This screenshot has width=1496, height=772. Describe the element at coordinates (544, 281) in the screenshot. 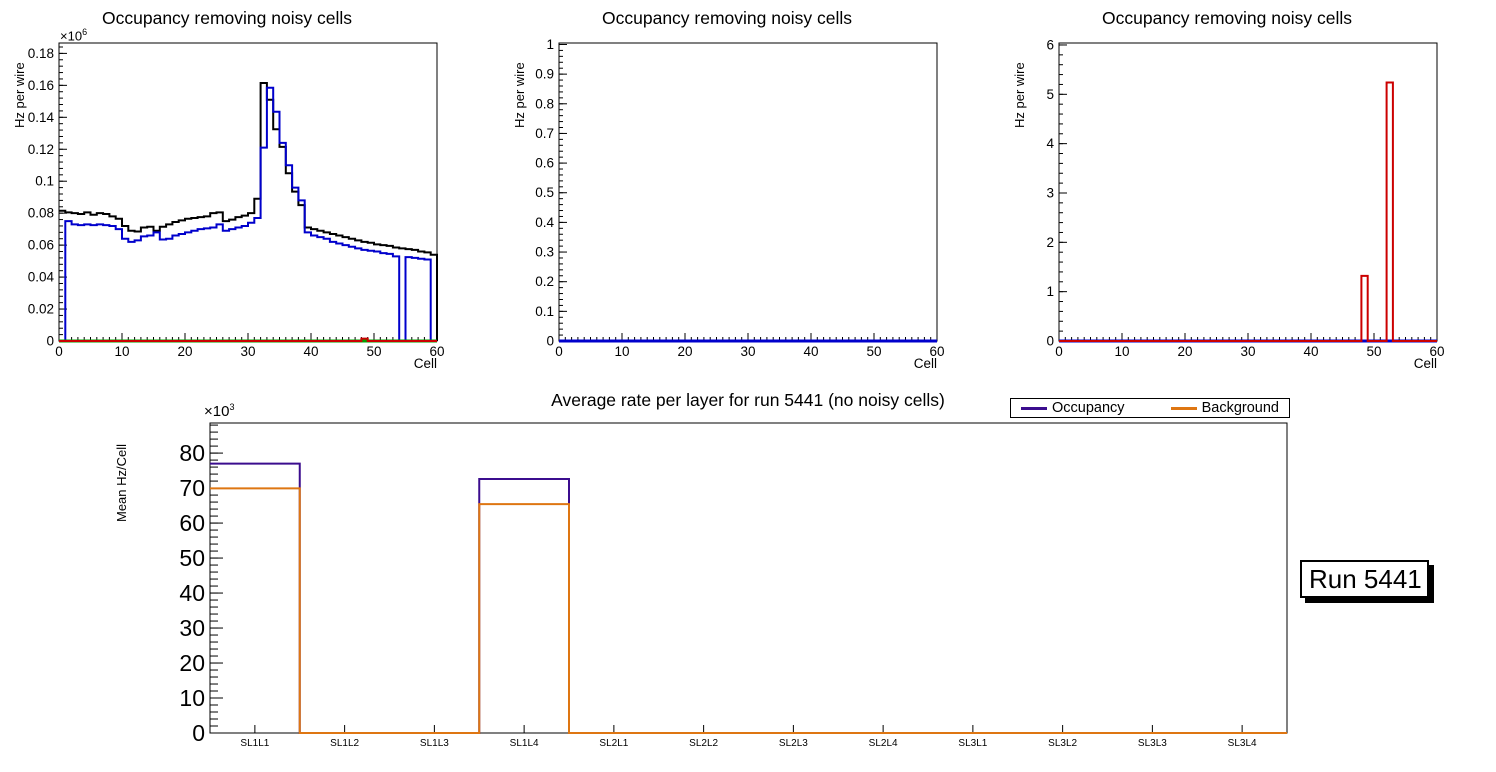

I see `y-tick-label: 0.2` at that location.